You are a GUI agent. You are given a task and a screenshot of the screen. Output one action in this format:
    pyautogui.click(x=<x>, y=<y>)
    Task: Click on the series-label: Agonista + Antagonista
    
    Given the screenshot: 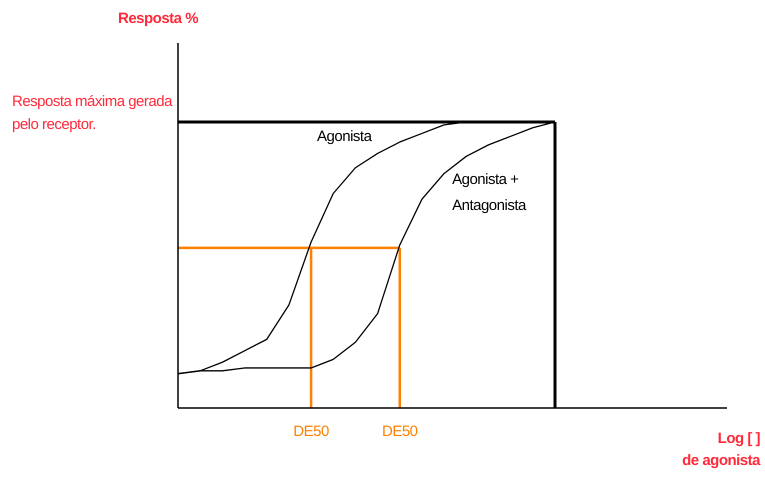 What is the action you would take?
    pyautogui.click(x=490, y=193)
    